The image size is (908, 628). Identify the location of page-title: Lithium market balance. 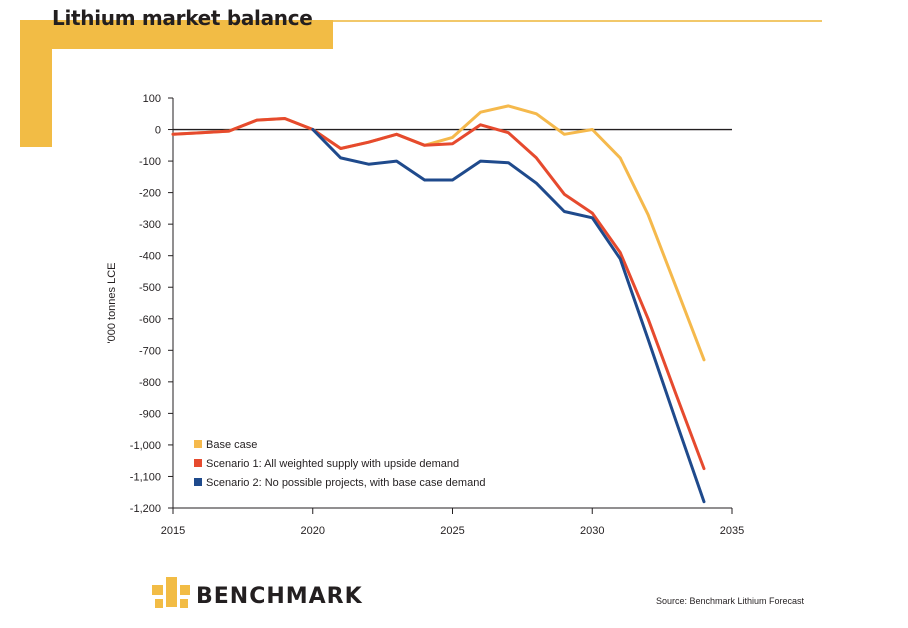
(182, 18).